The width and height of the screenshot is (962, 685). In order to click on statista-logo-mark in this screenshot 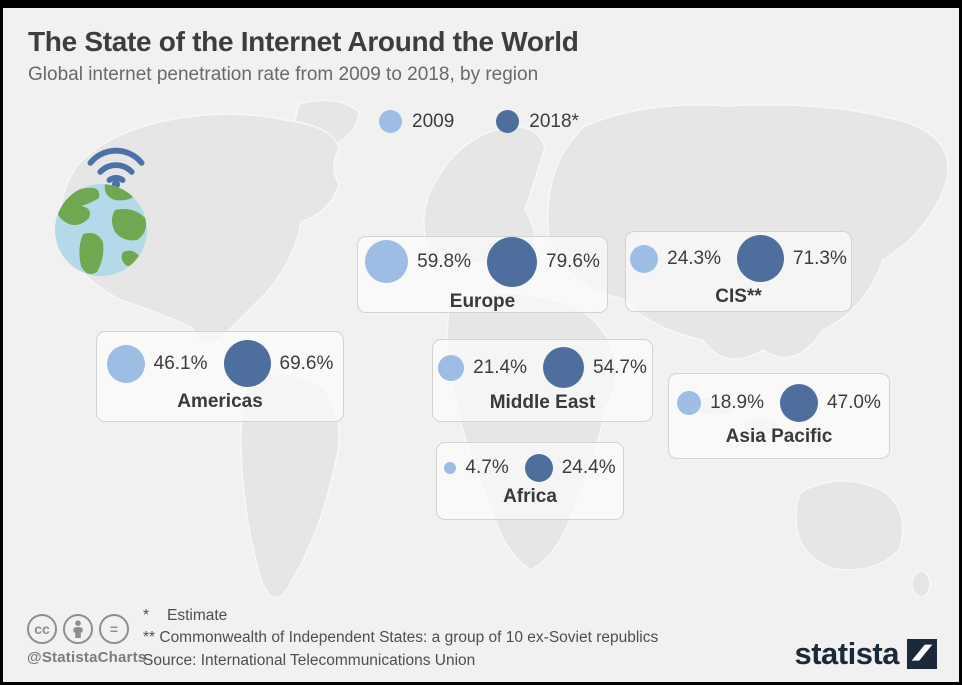, I will do `click(922, 654)`.